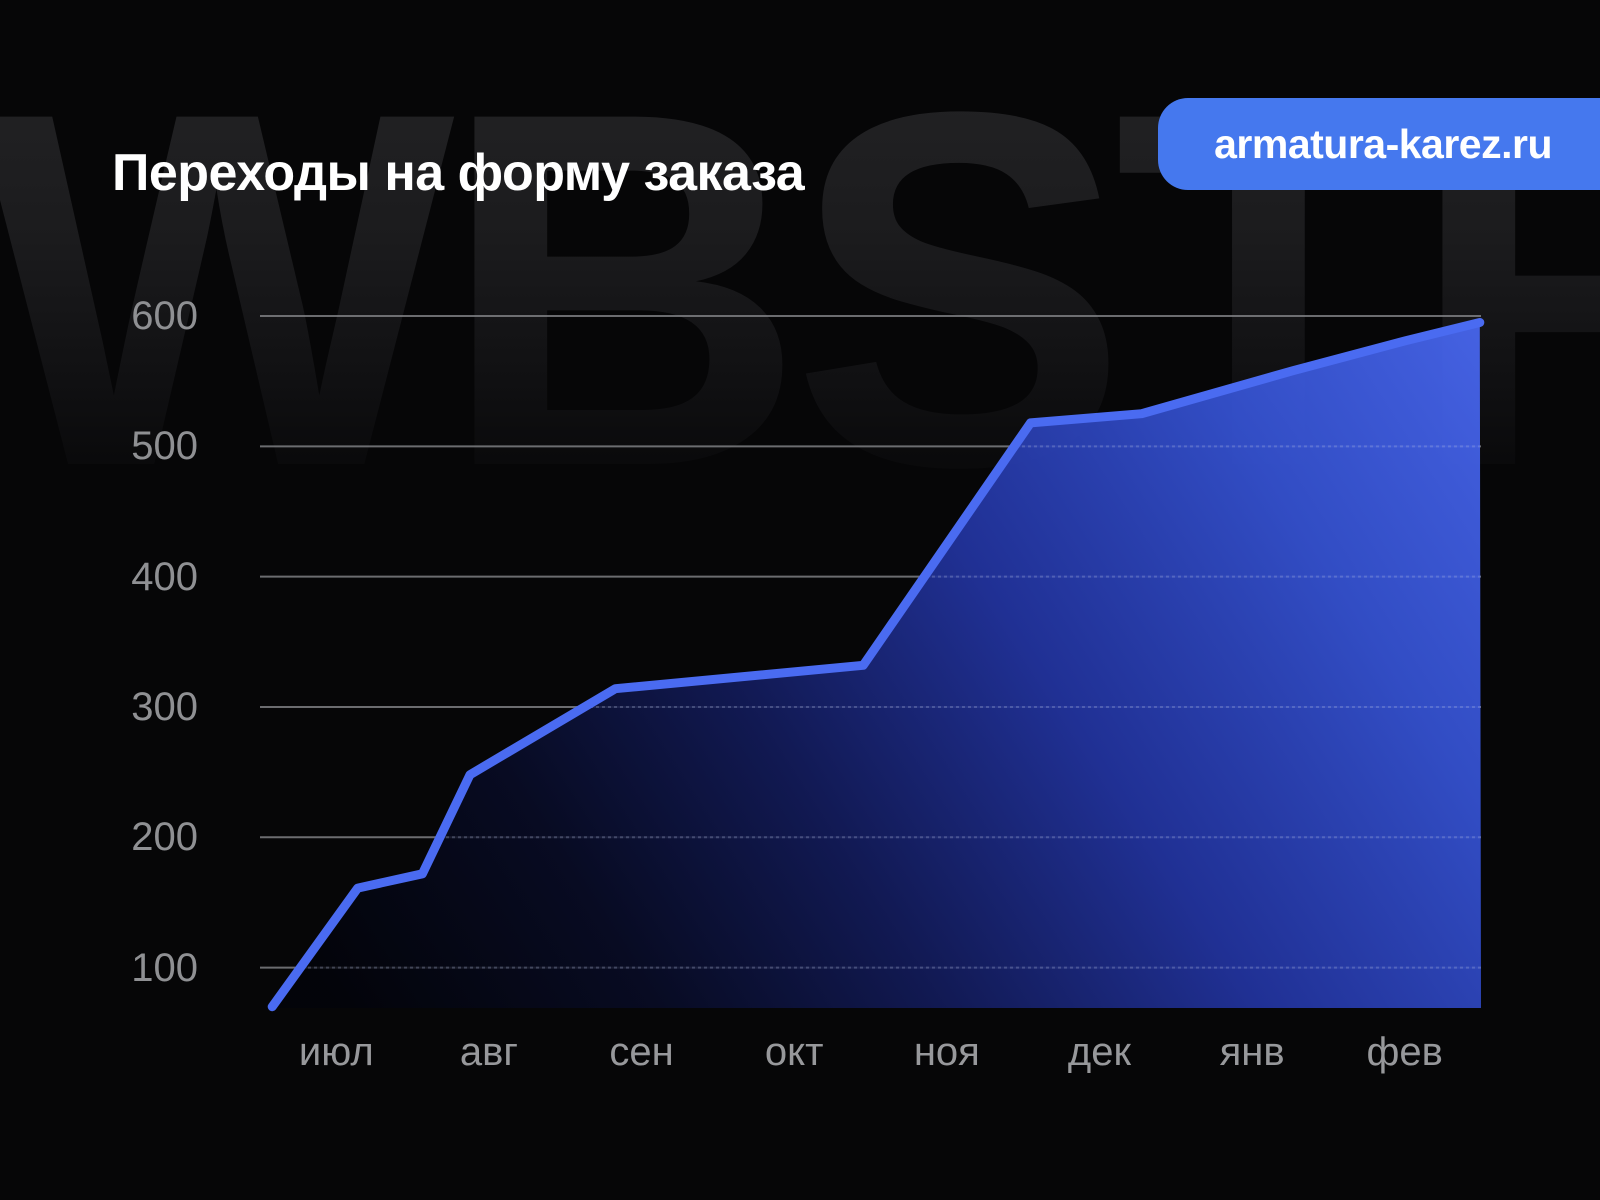 The height and width of the screenshot is (1200, 1600). What do you see at coordinates (1099, 1052) in the screenshot?
I see `x-axis-label: дек` at bounding box center [1099, 1052].